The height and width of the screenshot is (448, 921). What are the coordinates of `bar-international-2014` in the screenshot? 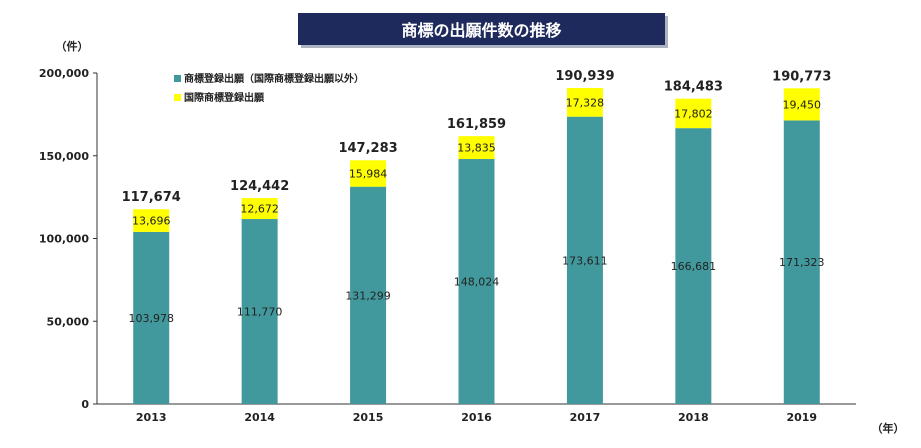 It's located at (259, 209).